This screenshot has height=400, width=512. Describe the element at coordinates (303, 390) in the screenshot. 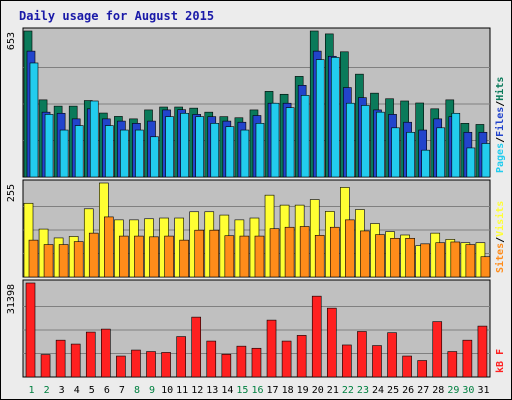

I see `x-tick-label-day-19: 19` at that location.